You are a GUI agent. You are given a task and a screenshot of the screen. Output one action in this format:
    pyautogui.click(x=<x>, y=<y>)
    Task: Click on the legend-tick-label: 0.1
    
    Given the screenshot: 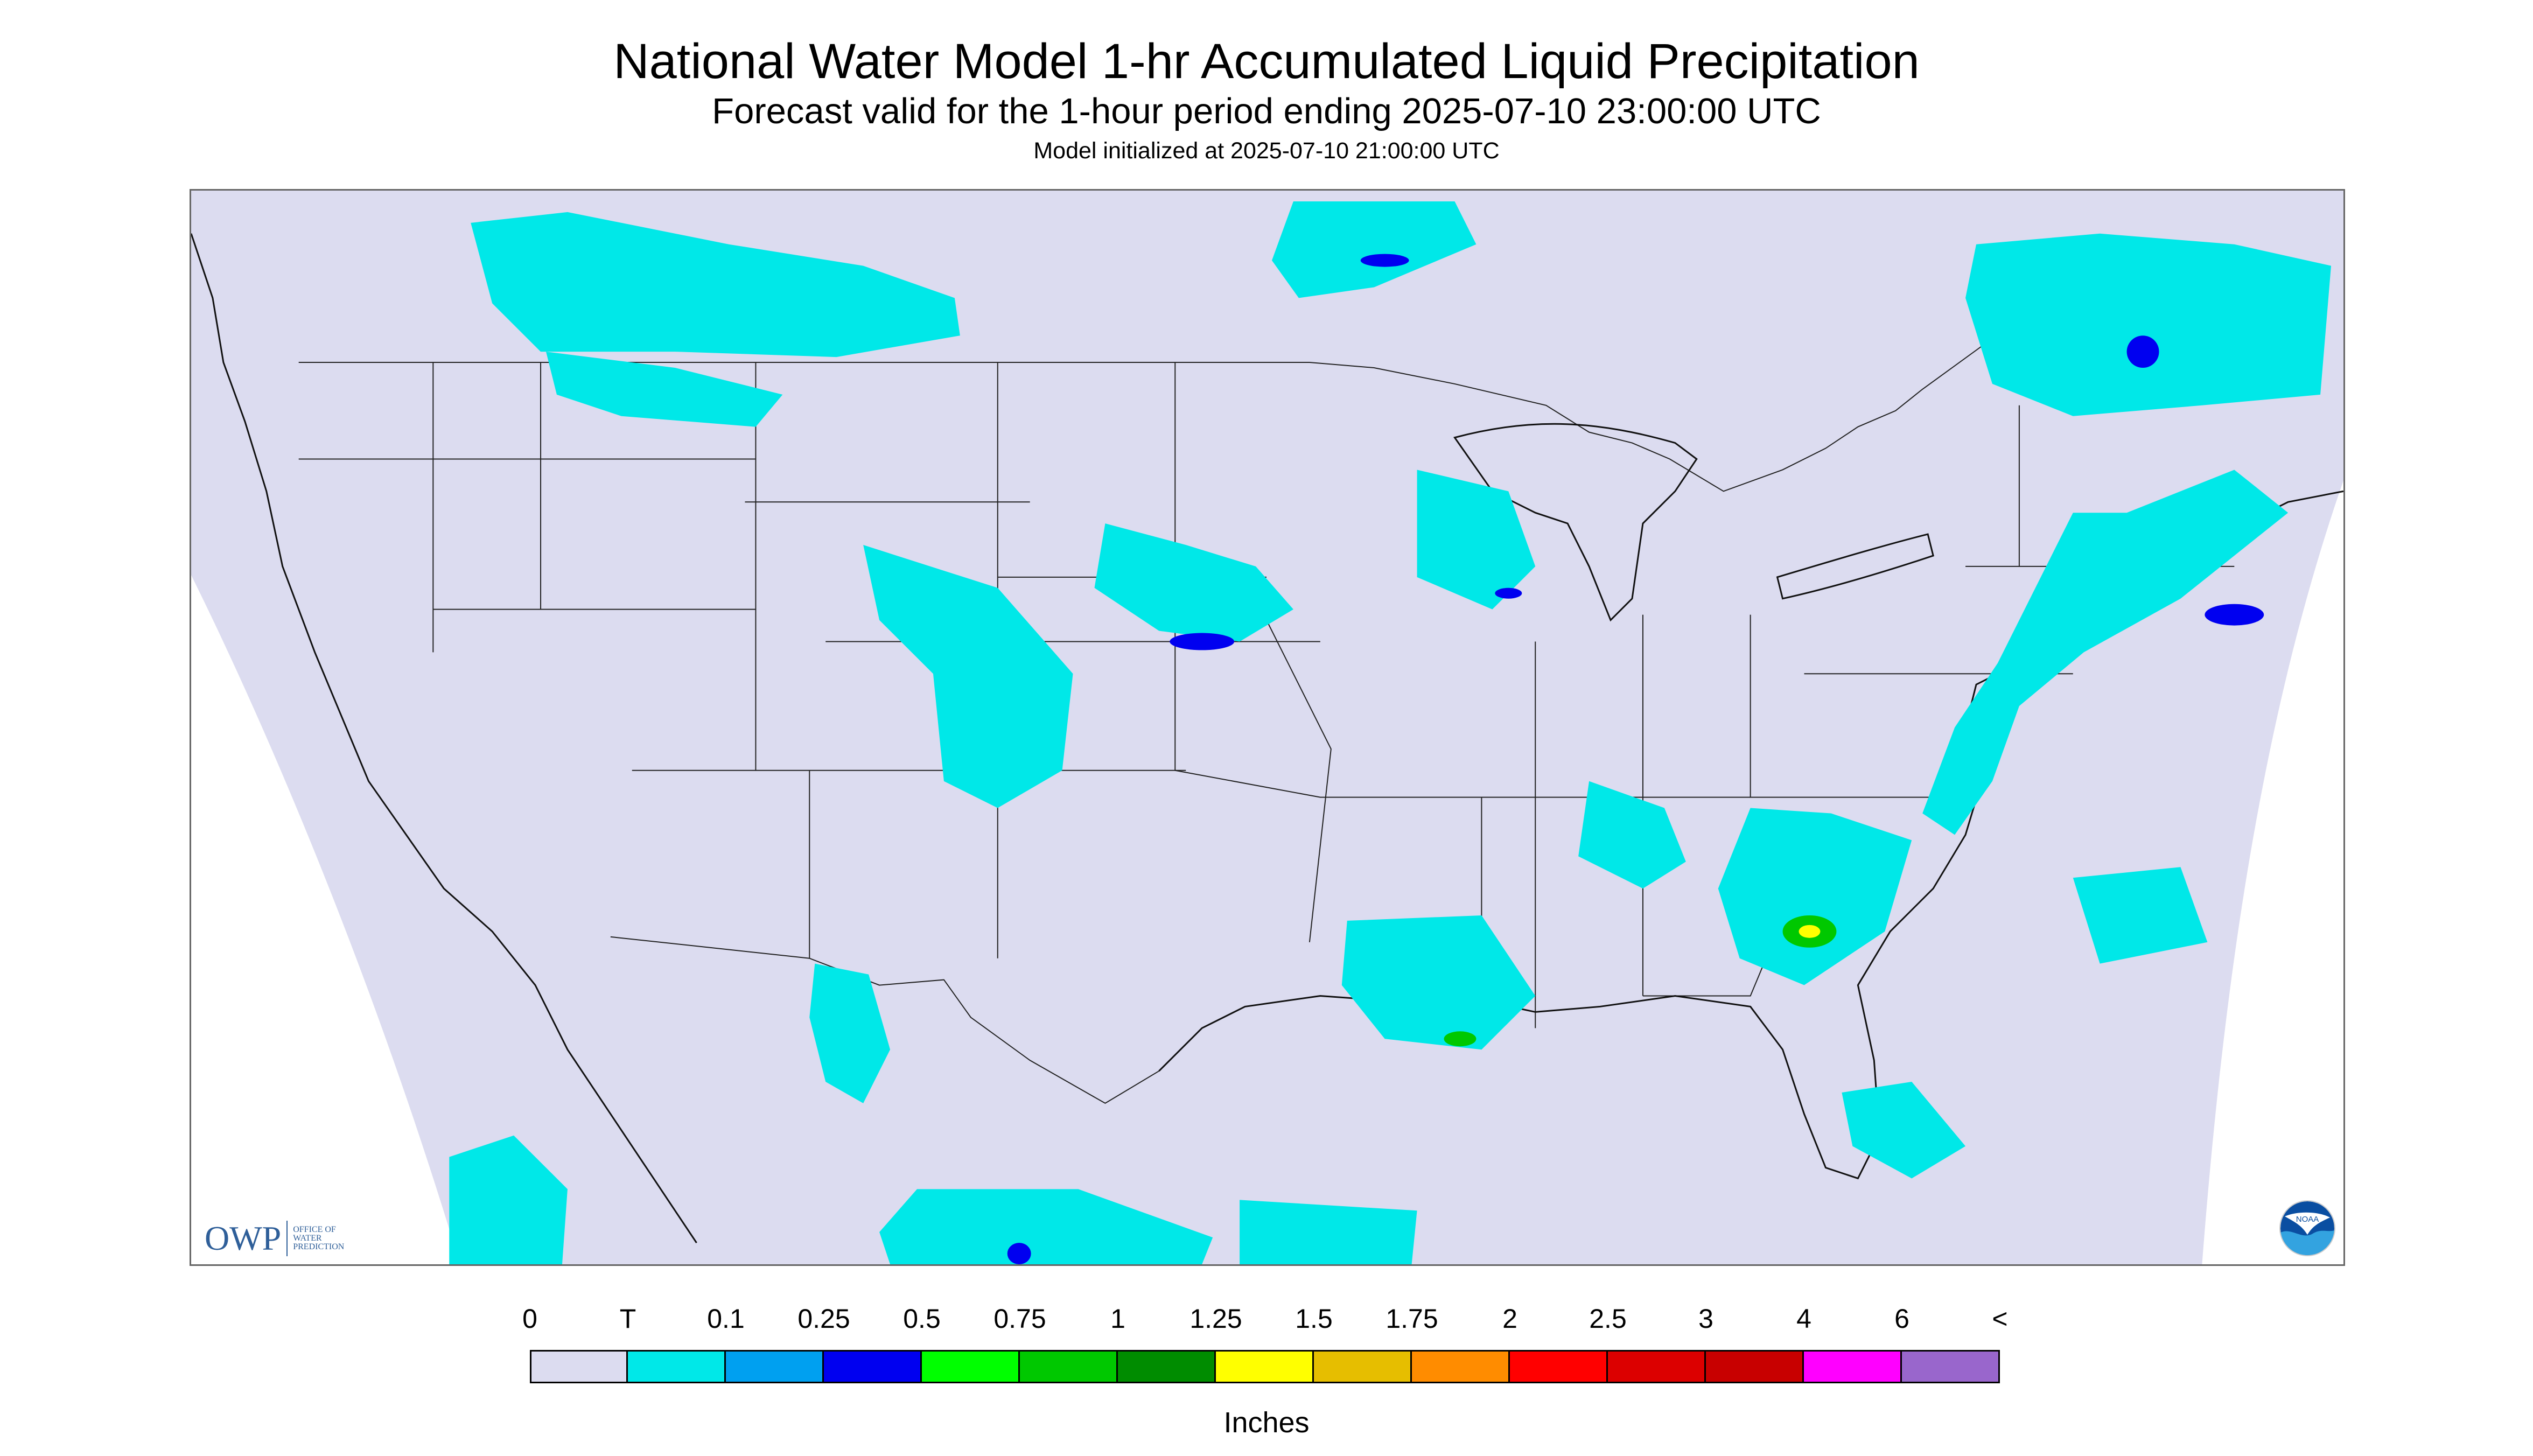 What is the action you would take?
    pyautogui.click(x=726, y=1319)
    